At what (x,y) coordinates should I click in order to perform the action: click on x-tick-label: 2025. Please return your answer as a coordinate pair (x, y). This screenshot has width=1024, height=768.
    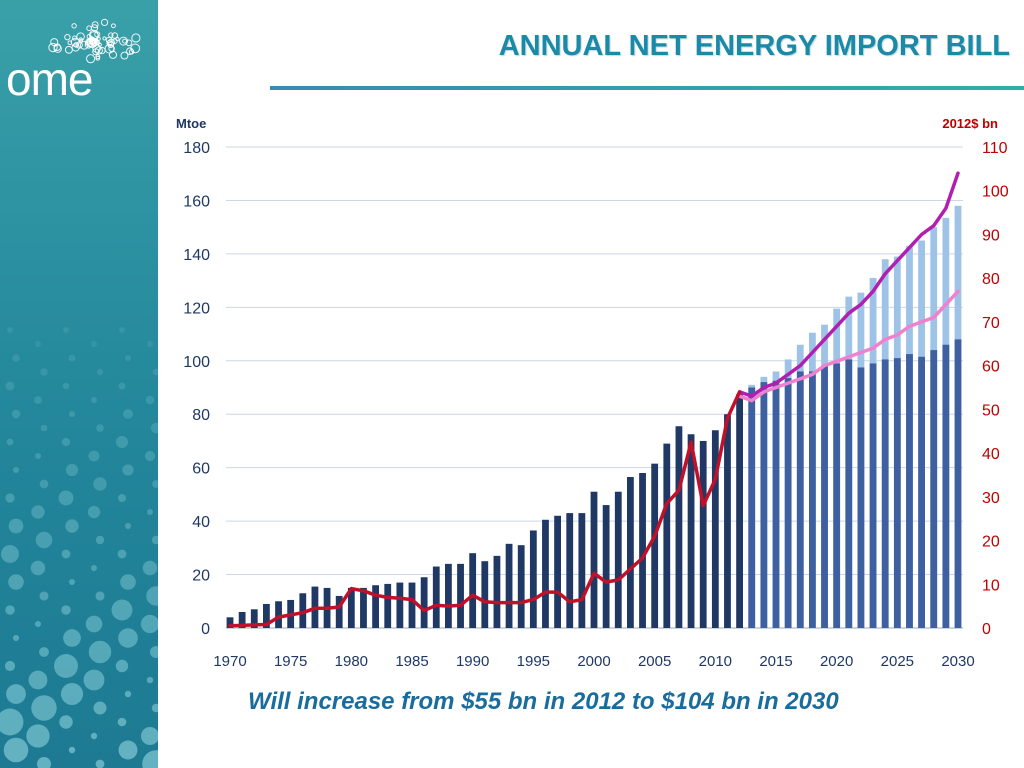
    Looking at the image, I should click on (897, 661).